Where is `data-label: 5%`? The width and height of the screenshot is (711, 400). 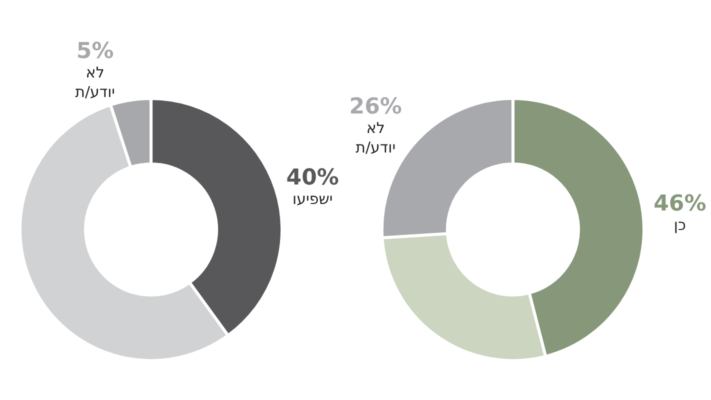 data-label: 5% is located at coordinates (95, 51).